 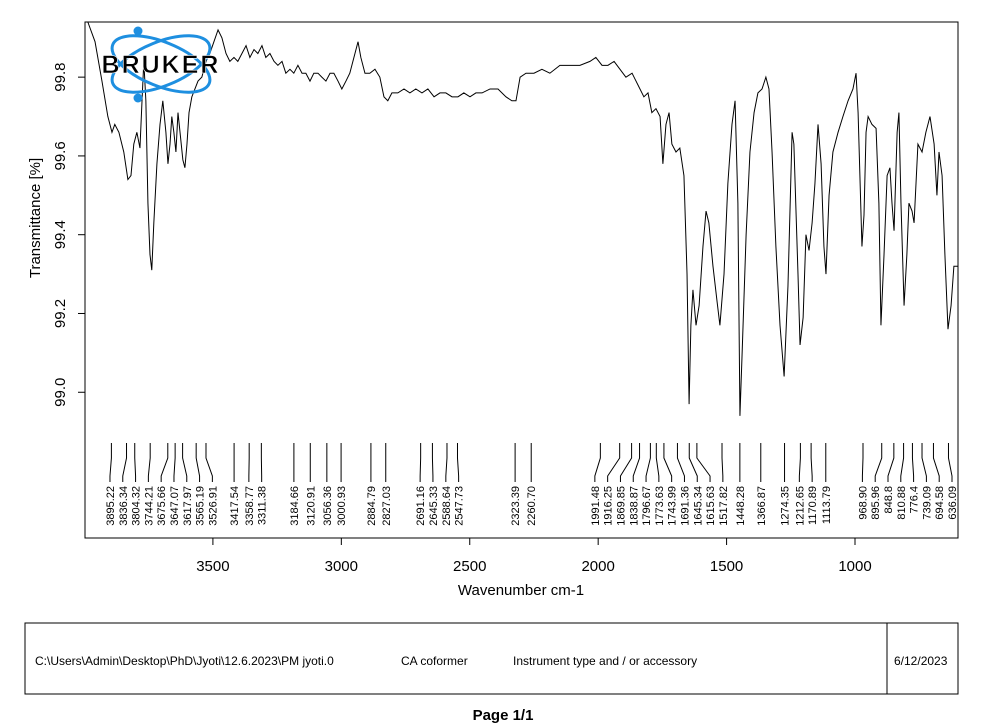 What do you see at coordinates (597, 566) in the screenshot?
I see `x-tick-label: 2000` at bounding box center [597, 566].